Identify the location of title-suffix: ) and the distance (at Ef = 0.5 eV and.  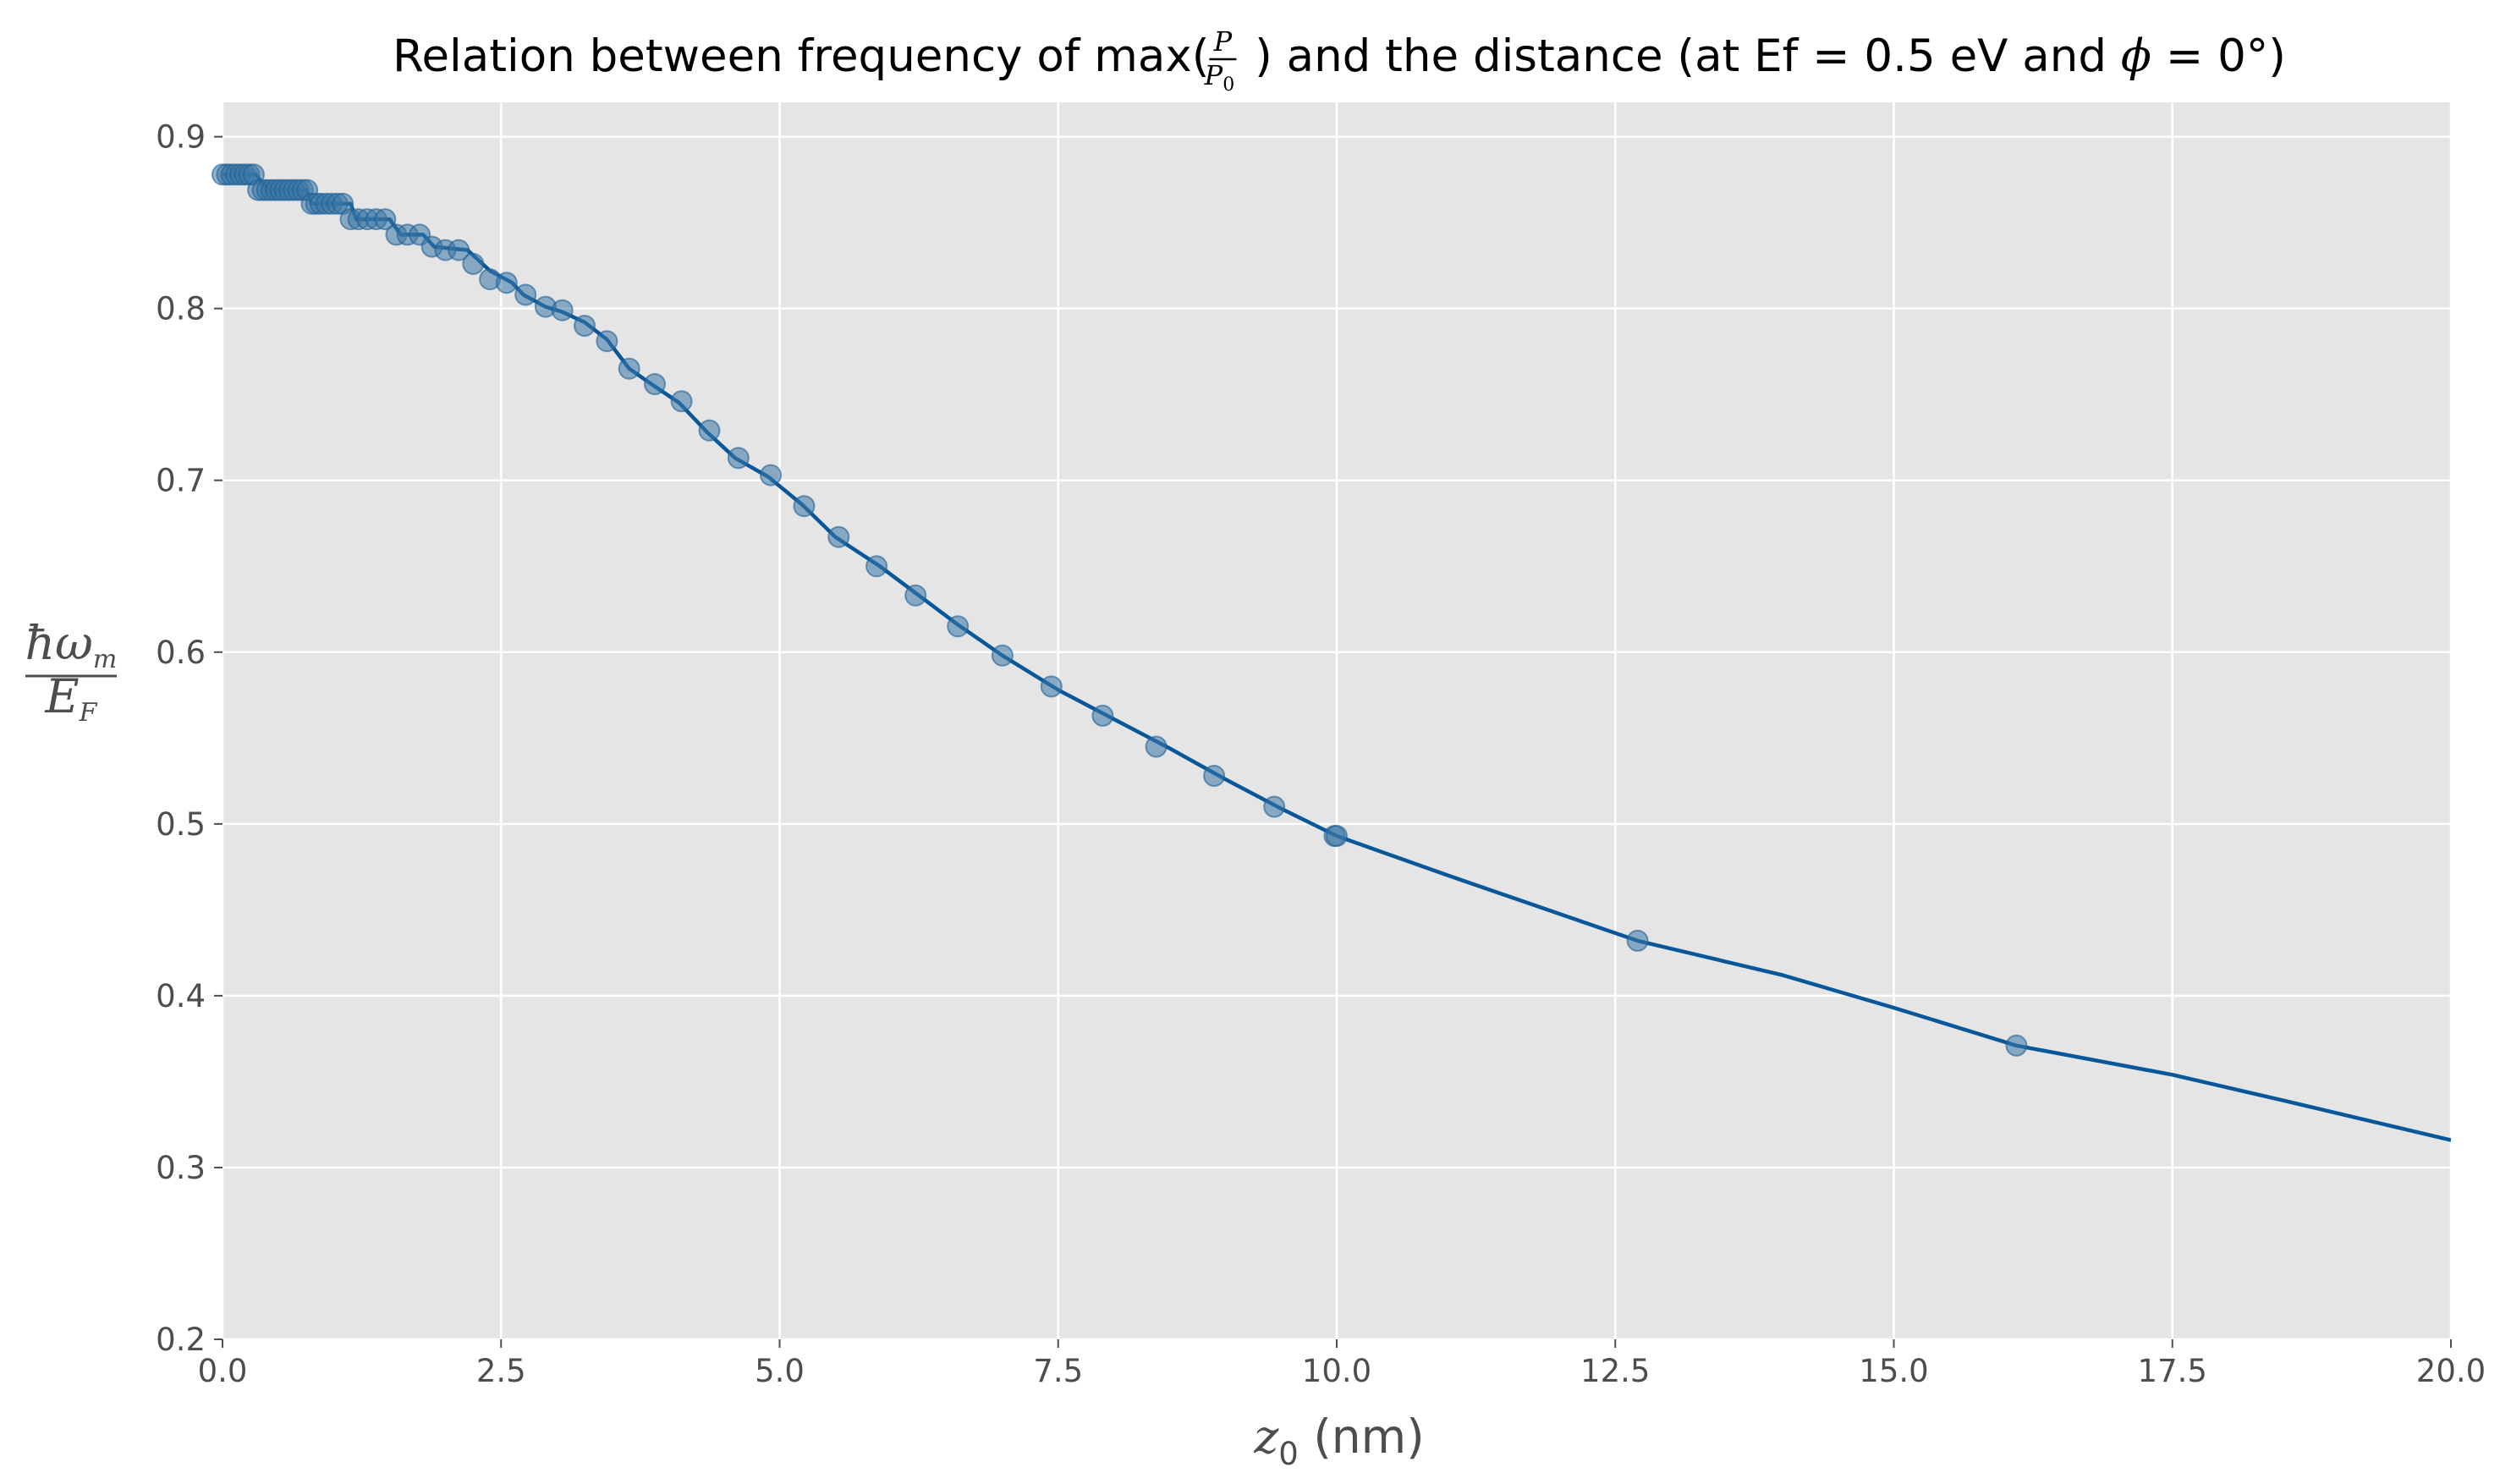
(1688, 56).